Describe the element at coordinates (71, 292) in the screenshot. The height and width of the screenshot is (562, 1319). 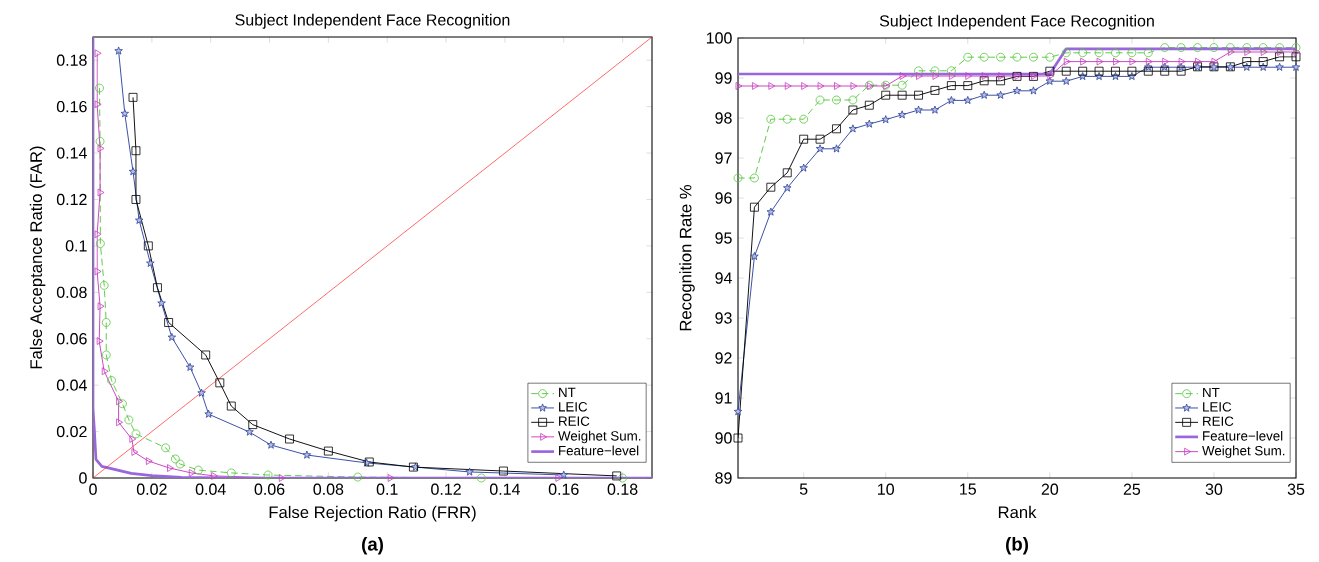
I see `y-tick-label: 0.08` at that location.